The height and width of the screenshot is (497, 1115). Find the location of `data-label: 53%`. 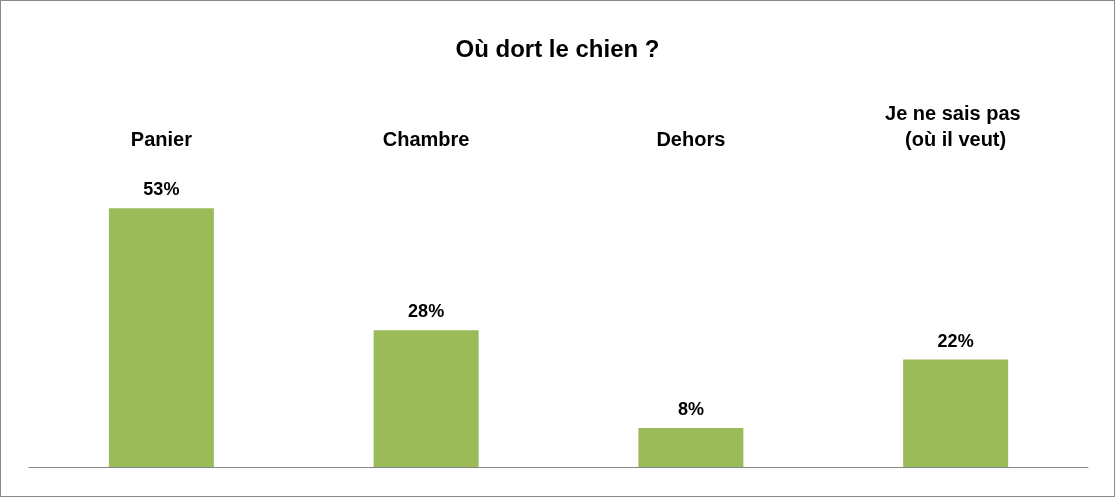

data-label: 53% is located at coordinates (161, 189).